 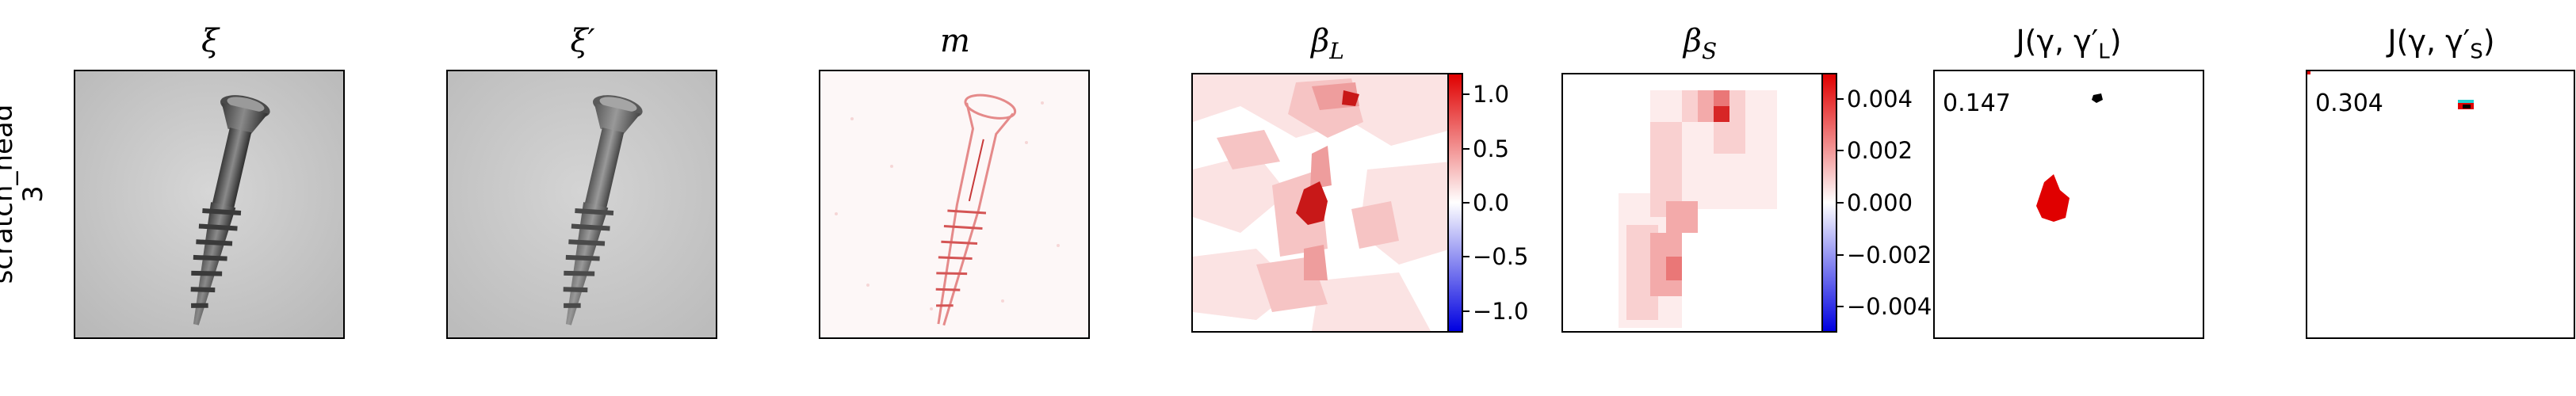 I want to click on panel-title-m: m, so click(x=955, y=41).